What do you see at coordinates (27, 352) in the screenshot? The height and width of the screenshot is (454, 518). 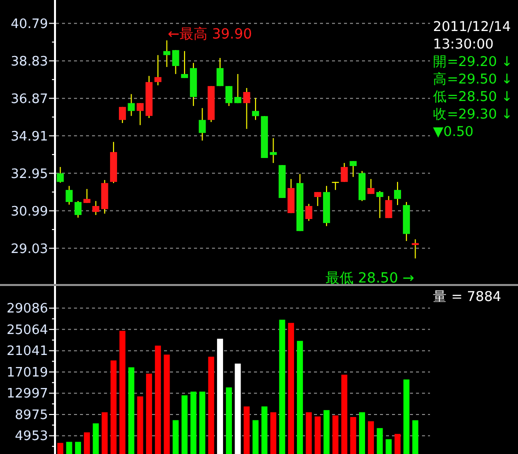 I see `y-tick-label: 21041` at bounding box center [27, 352].